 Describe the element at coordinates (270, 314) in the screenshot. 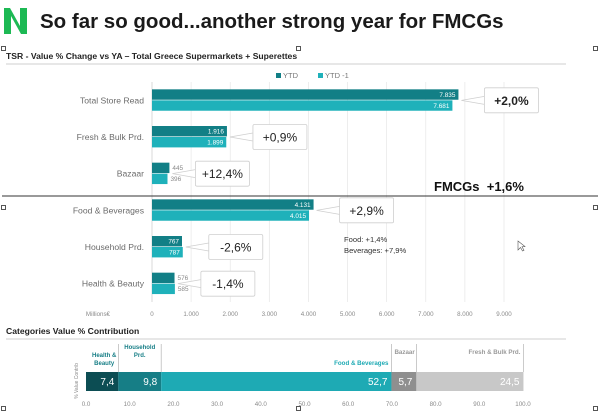

I see `x-tick-label: 3.000` at that location.